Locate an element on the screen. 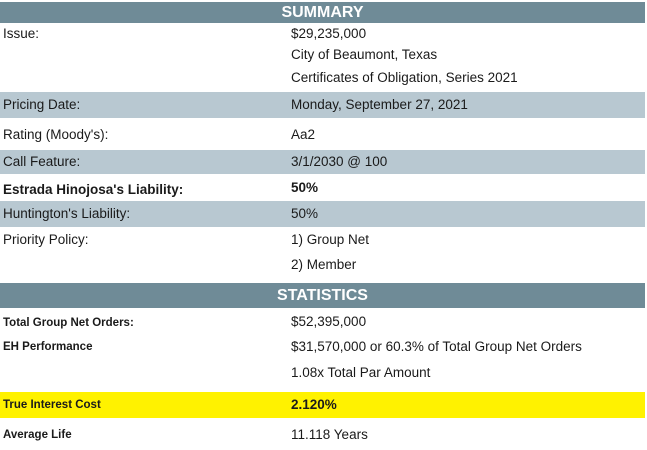 The height and width of the screenshot is (450, 647). eh-liability-label: Estrada Hinojosa's Liability: is located at coordinates (93, 189).